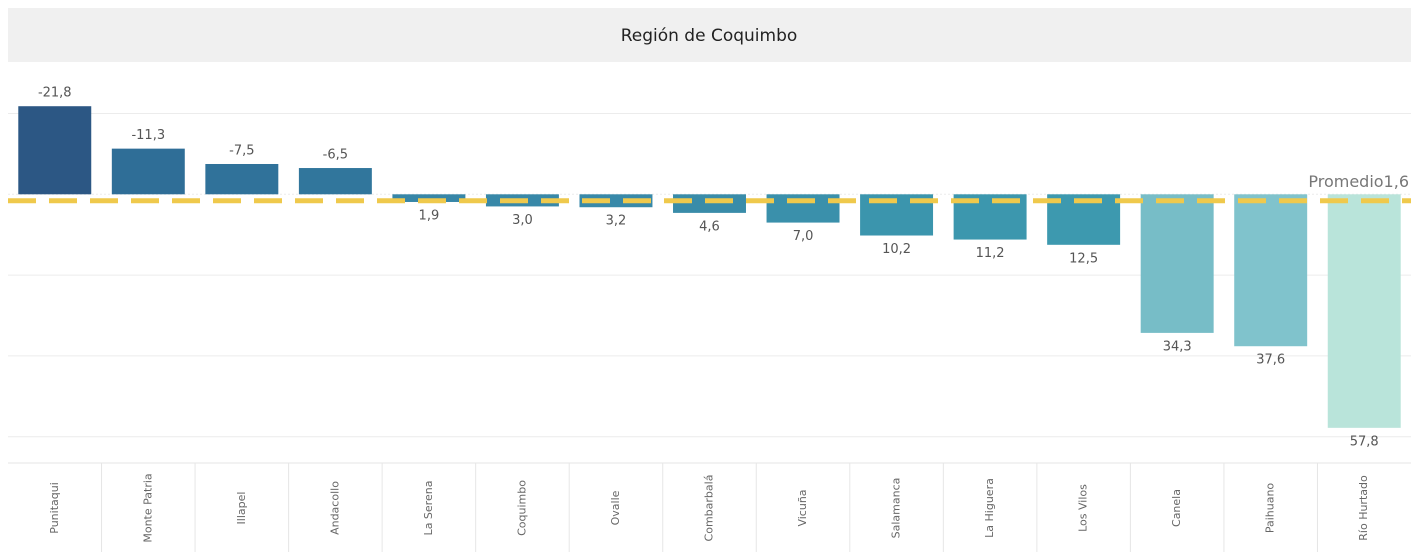 This screenshot has width=1419, height=552. Describe the element at coordinates (148, 135) in the screenshot. I see `value-label: -11,3` at that location.